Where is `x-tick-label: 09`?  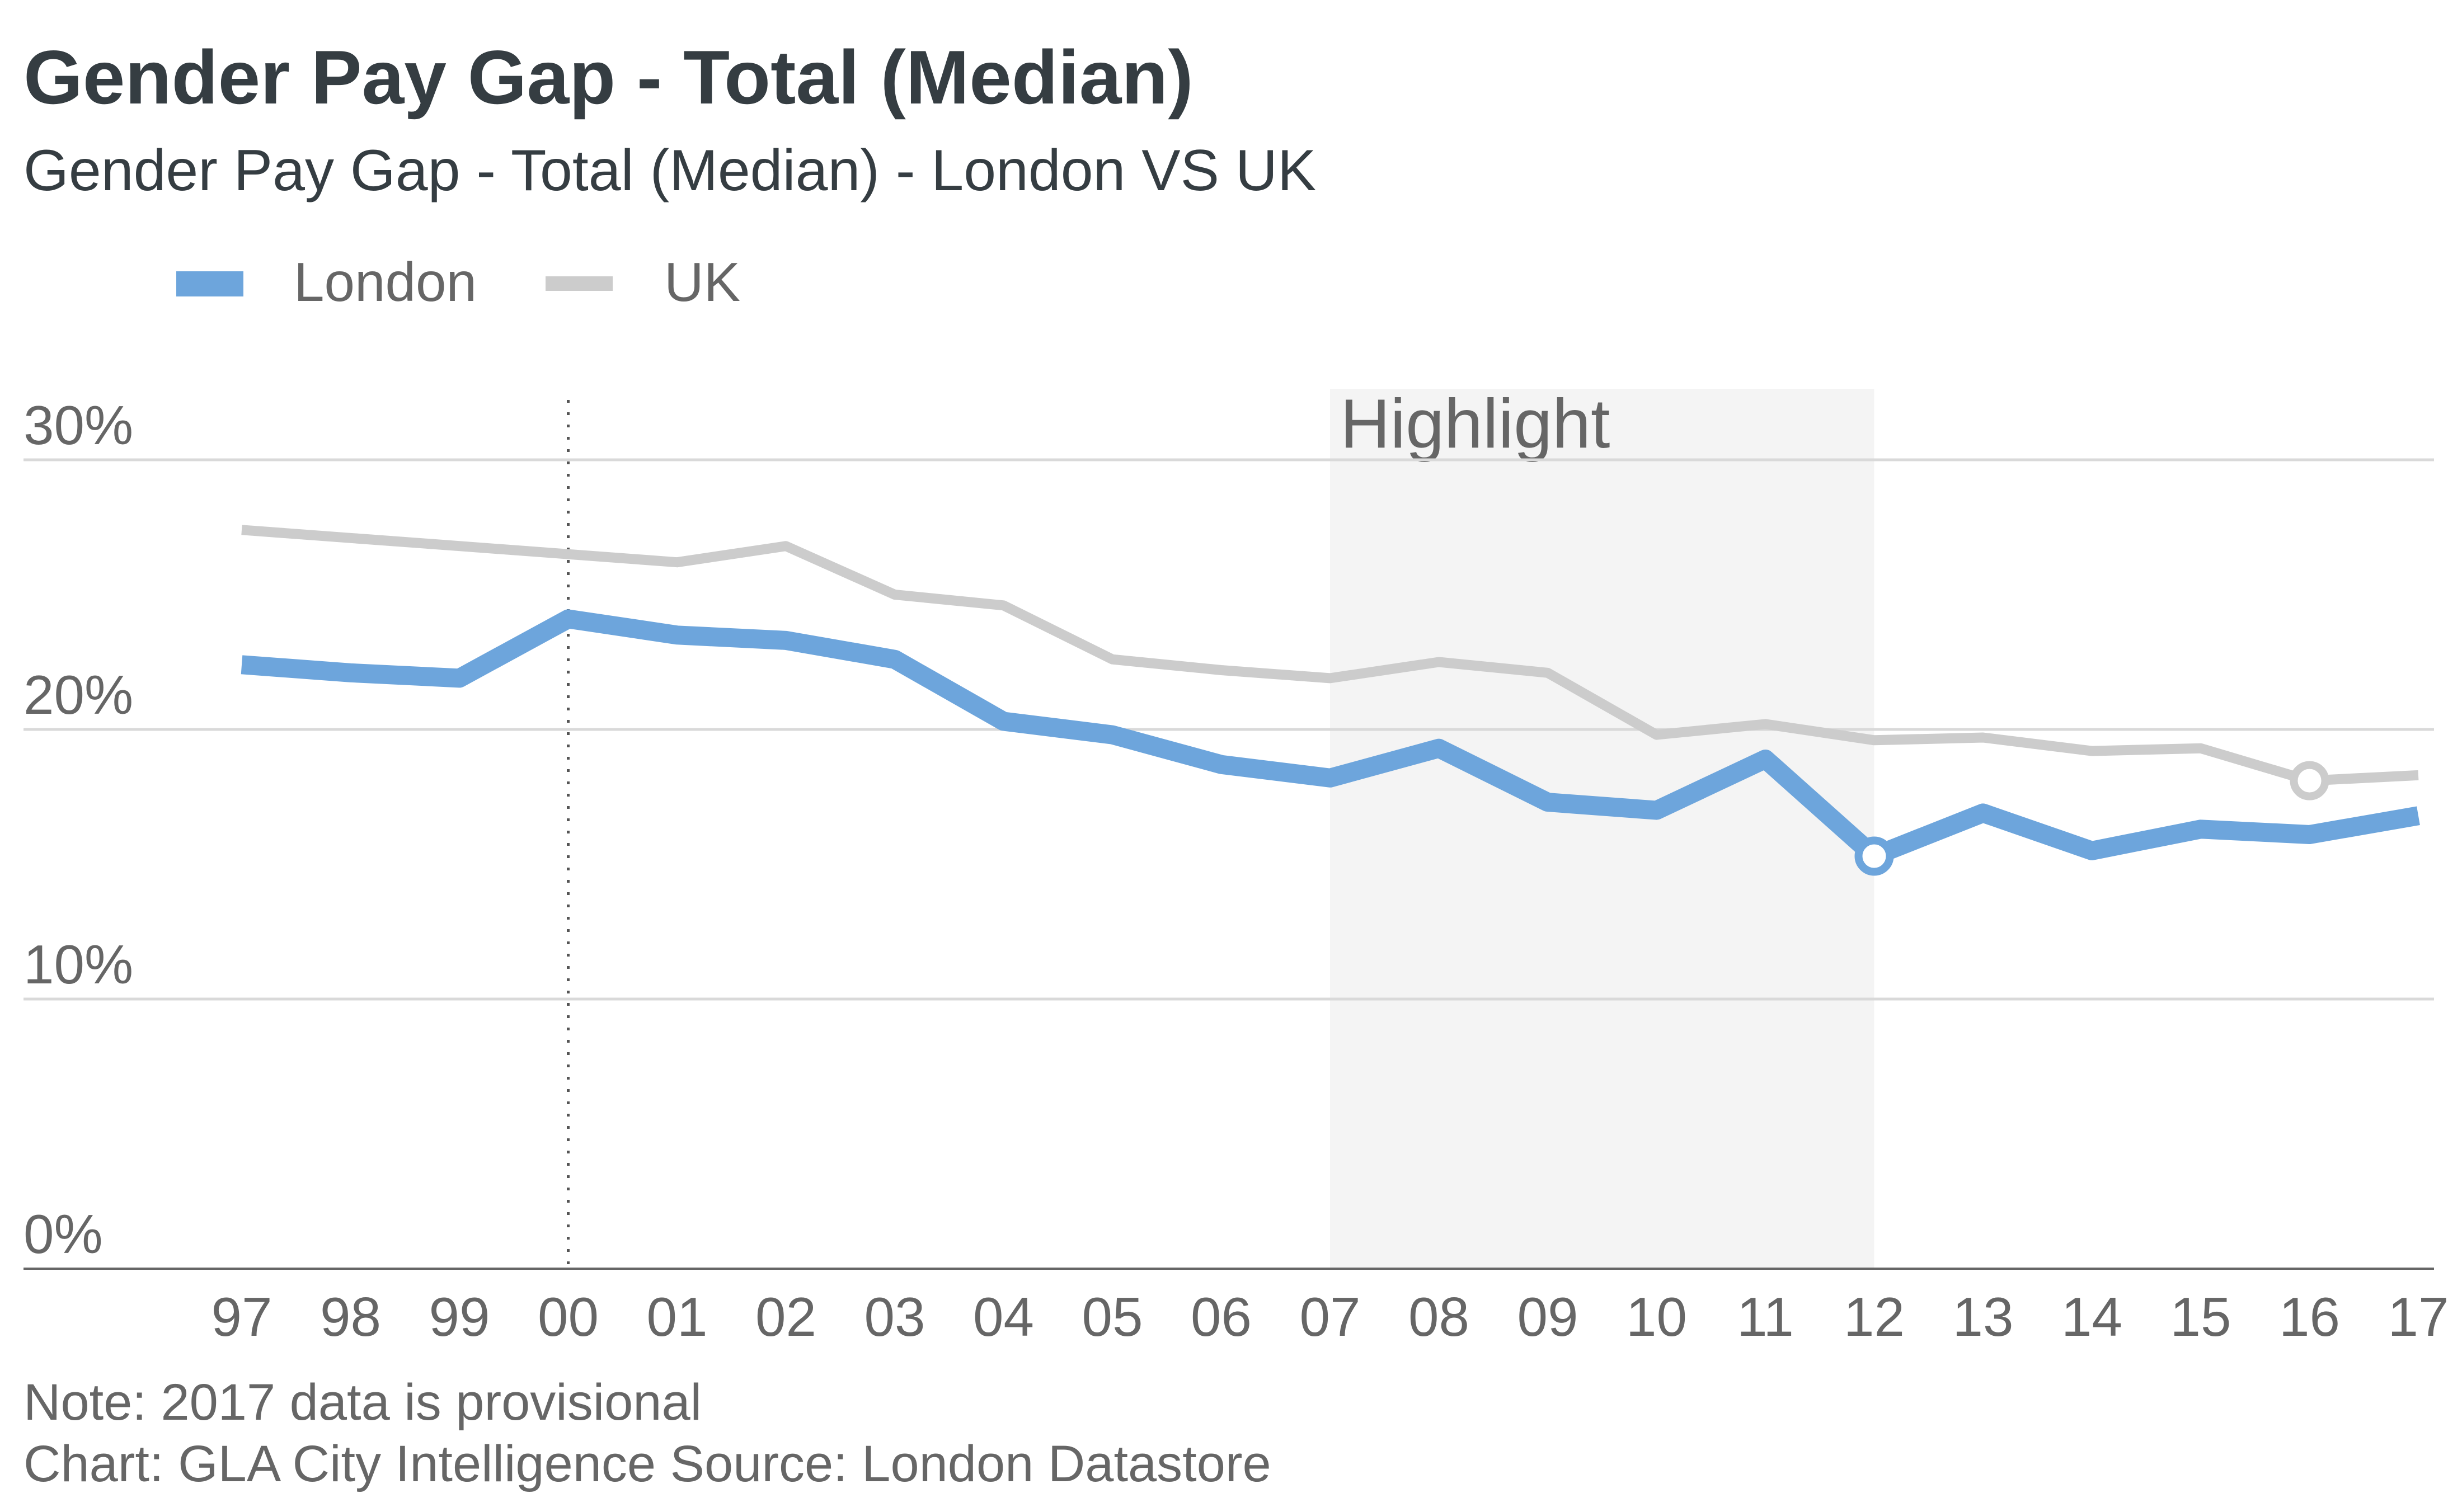
x-tick-label: 09 is located at coordinates (1547, 1317).